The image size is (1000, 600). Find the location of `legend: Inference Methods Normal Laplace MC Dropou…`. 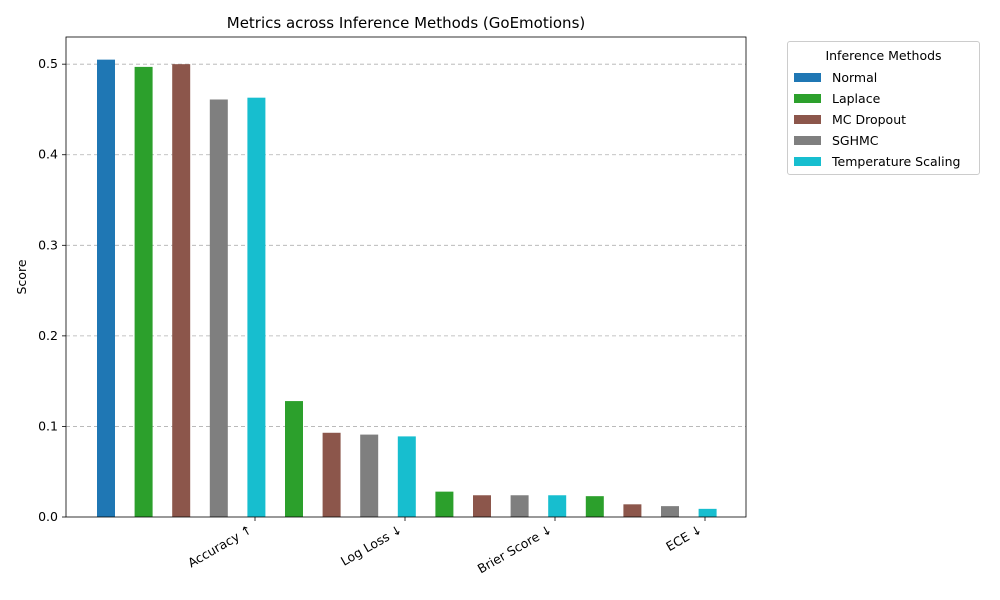

legend: Inference Methods Normal Laplace MC Dropou… is located at coordinates (883, 108).